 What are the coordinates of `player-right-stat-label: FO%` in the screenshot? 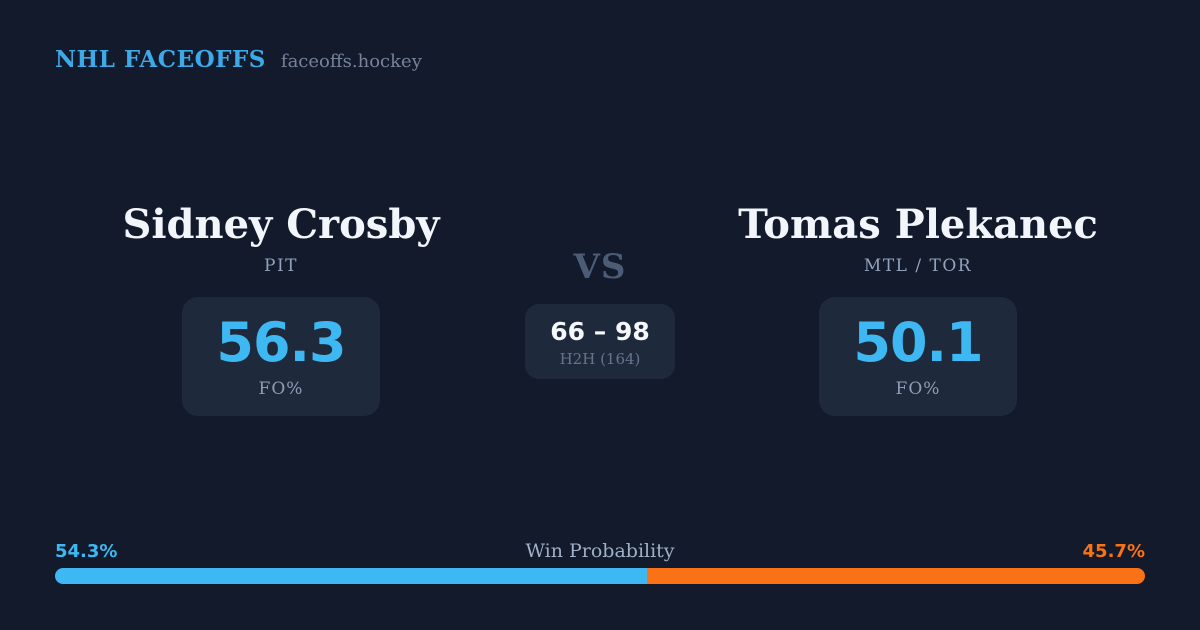 It's located at (918, 389).